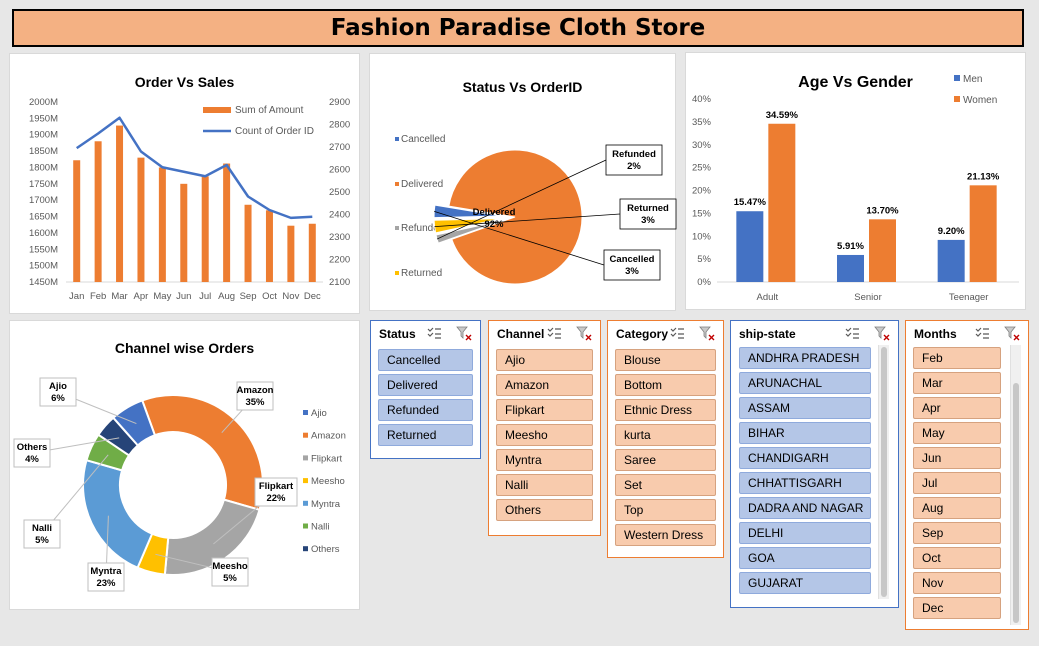 This screenshot has height=646, width=1039. I want to click on slicer-title: Status, so click(397, 334).